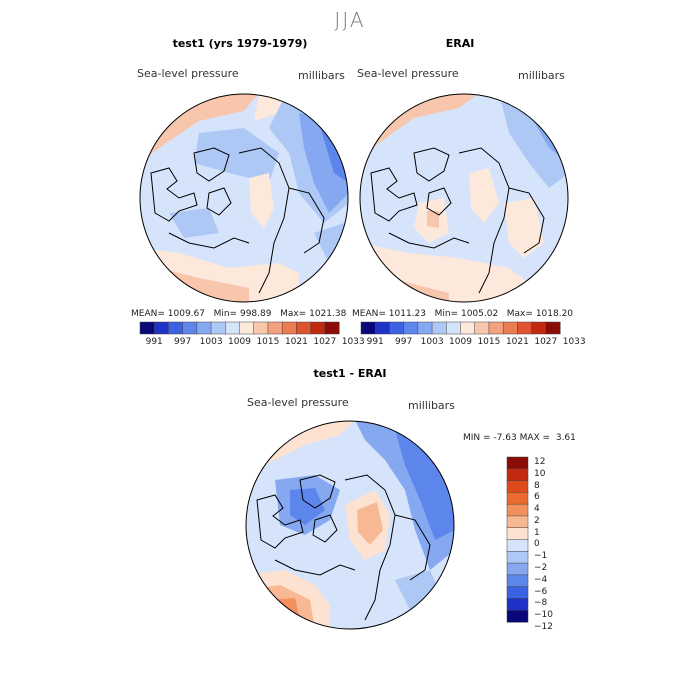 The width and height of the screenshot is (700, 700). Describe the element at coordinates (541, 556) in the screenshot. I see `colorbar-tick: −1` at that location.